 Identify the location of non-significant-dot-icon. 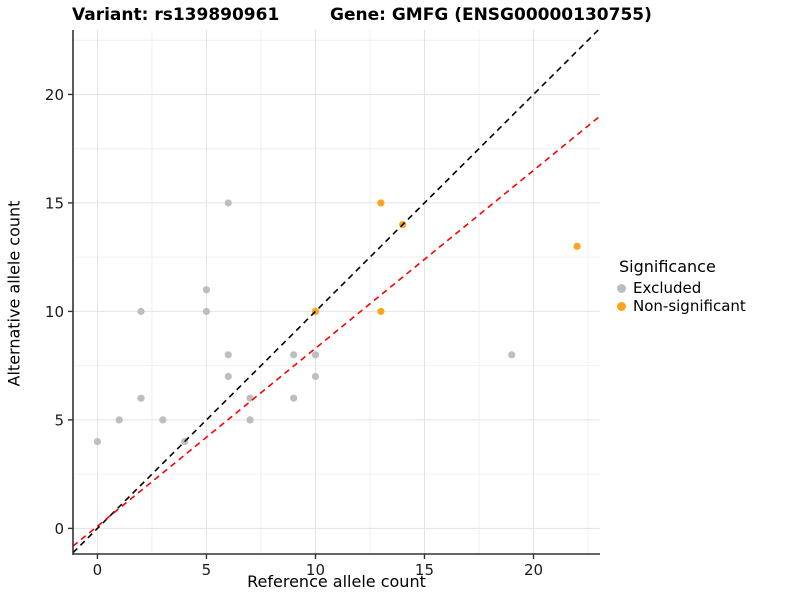
(621, 306).